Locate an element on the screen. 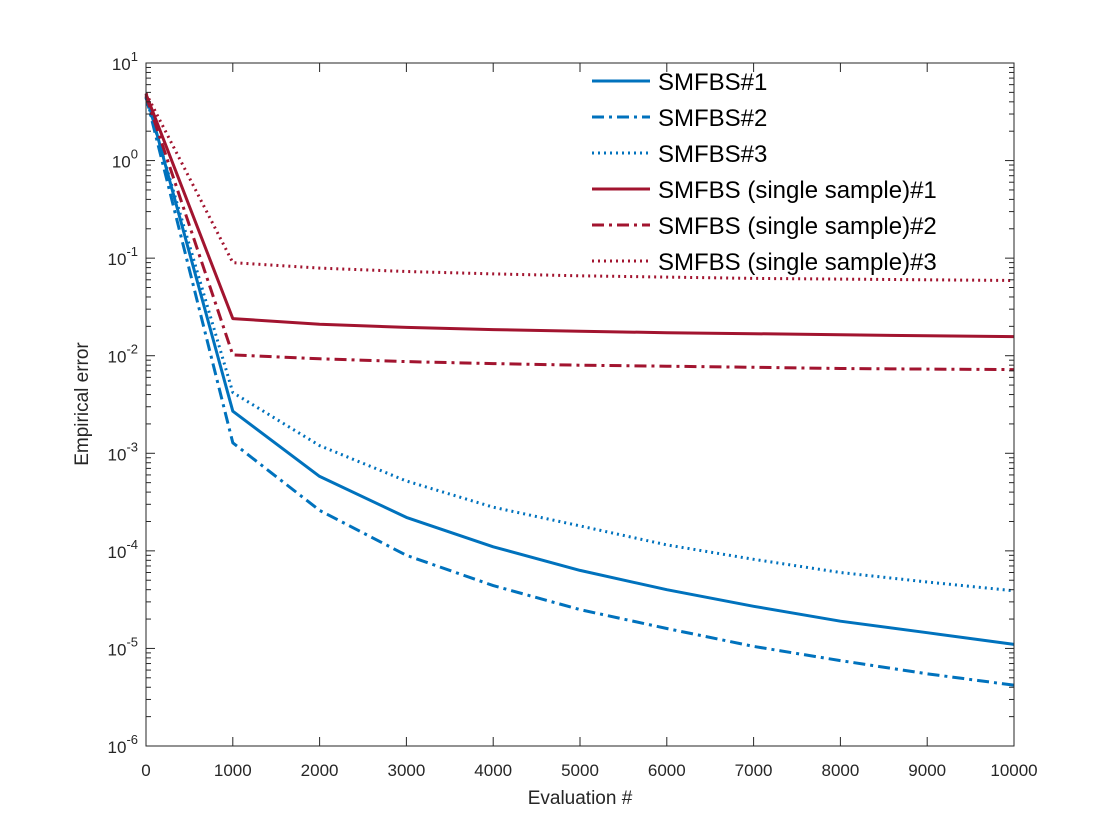 This screenshot has width=1120, height=840. x-axis-label: Evaluation # is located at coordinates (580, 798).